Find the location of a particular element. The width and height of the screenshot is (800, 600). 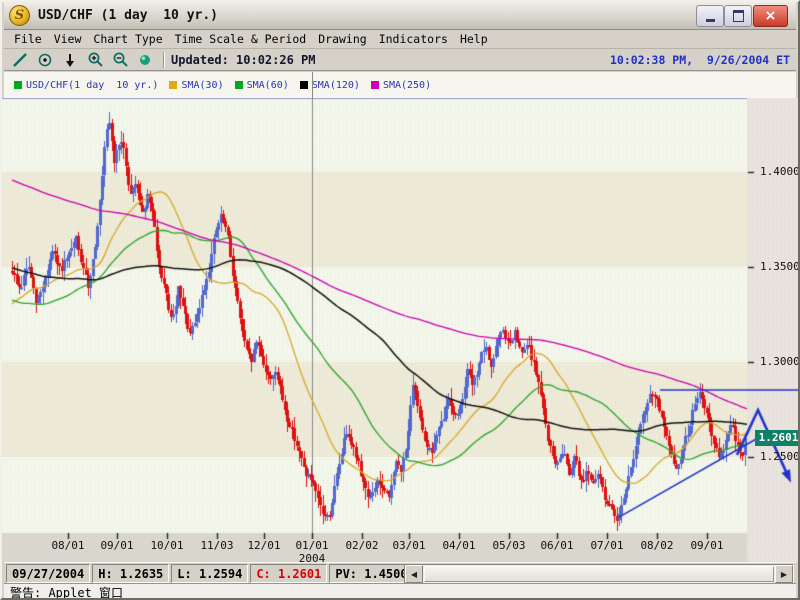

x-axis-label-11-03: 11/03 is located at coordinates (217, 545).